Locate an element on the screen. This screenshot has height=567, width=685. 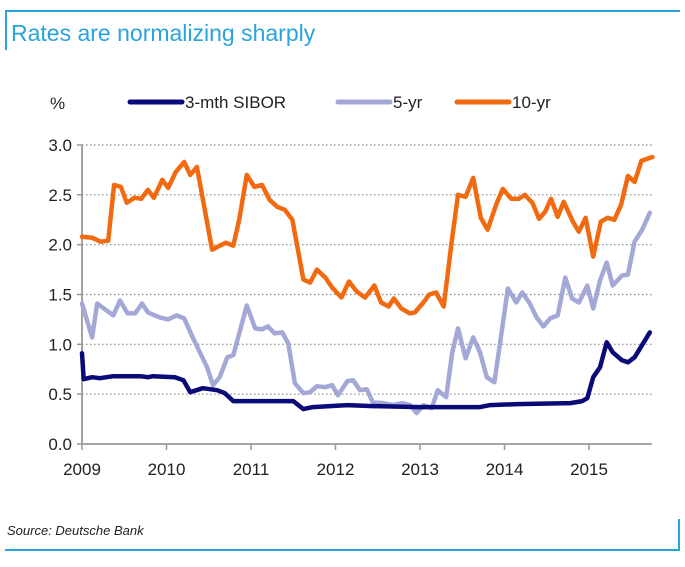
source-note: Source: Deutsche Bank is located at coordinates (75, 530).